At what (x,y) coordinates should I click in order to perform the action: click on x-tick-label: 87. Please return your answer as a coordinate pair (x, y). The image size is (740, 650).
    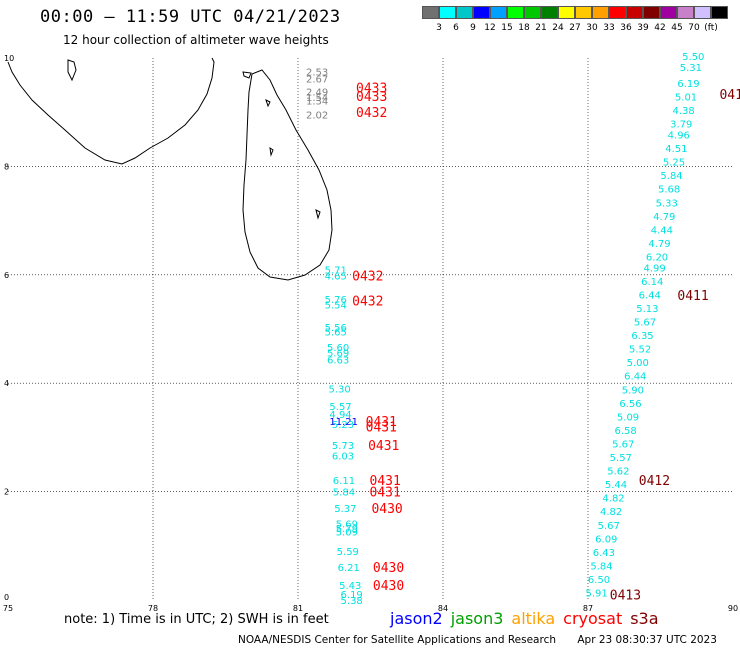
    Looking at the image, I should click on (588, 608).